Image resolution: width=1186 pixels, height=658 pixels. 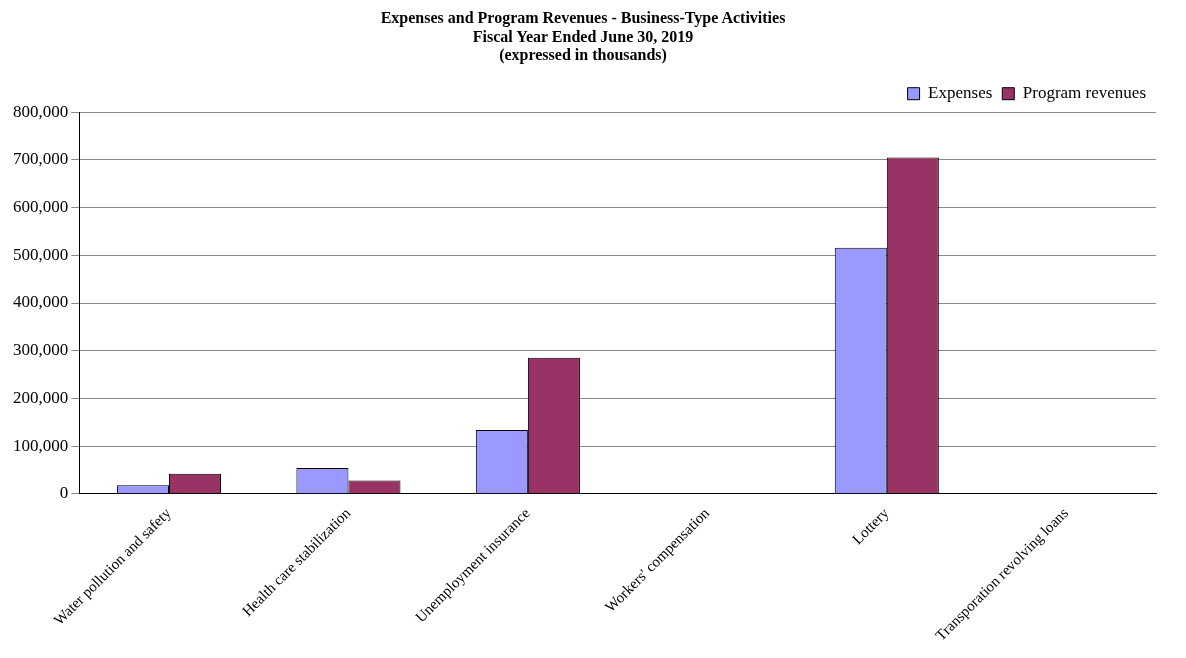 I want to click on text: Expenses and Program Revenues - Business-Type Activities, so click(x=583, y=18).